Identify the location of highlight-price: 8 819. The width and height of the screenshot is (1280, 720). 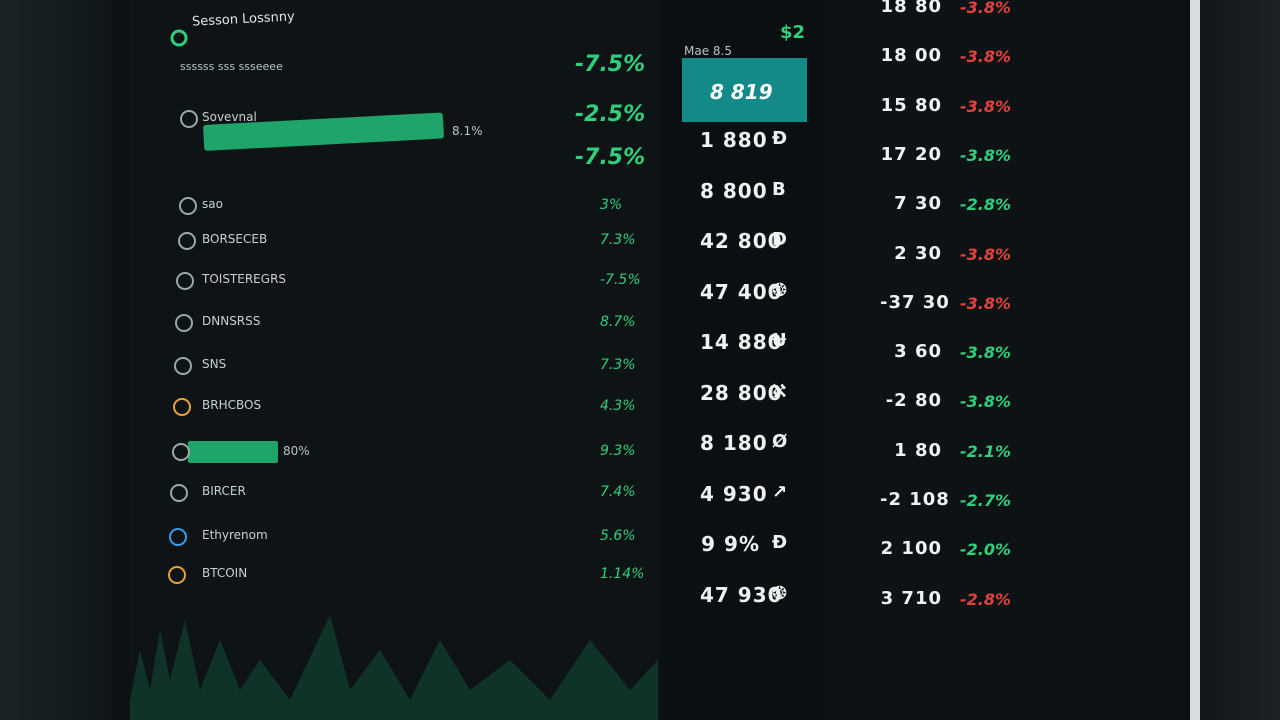
(741, 92).